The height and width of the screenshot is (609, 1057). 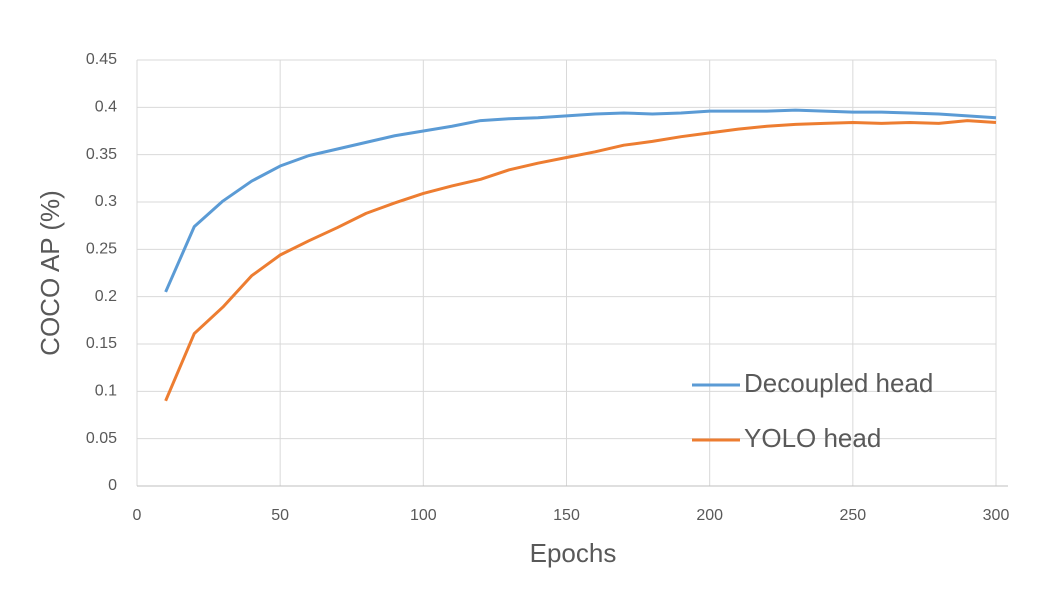 I want to click on y-tick-label: 0, so click(x=112, y=485).